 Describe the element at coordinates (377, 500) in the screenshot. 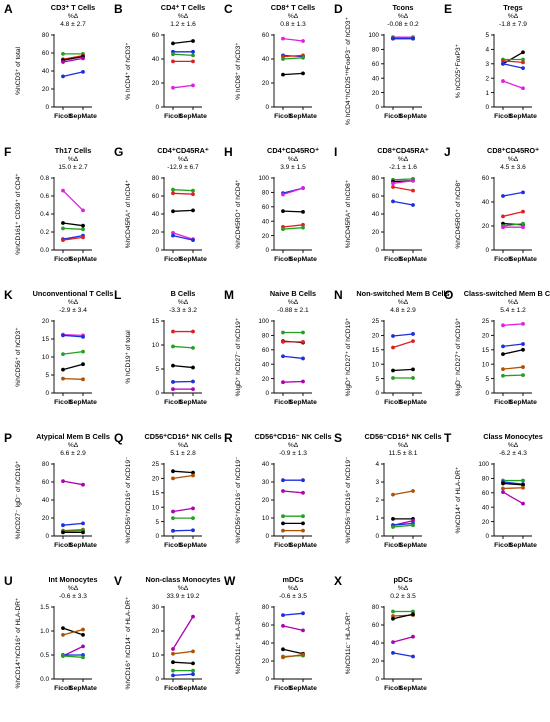

I see `y-tick-label: 2` at that location.